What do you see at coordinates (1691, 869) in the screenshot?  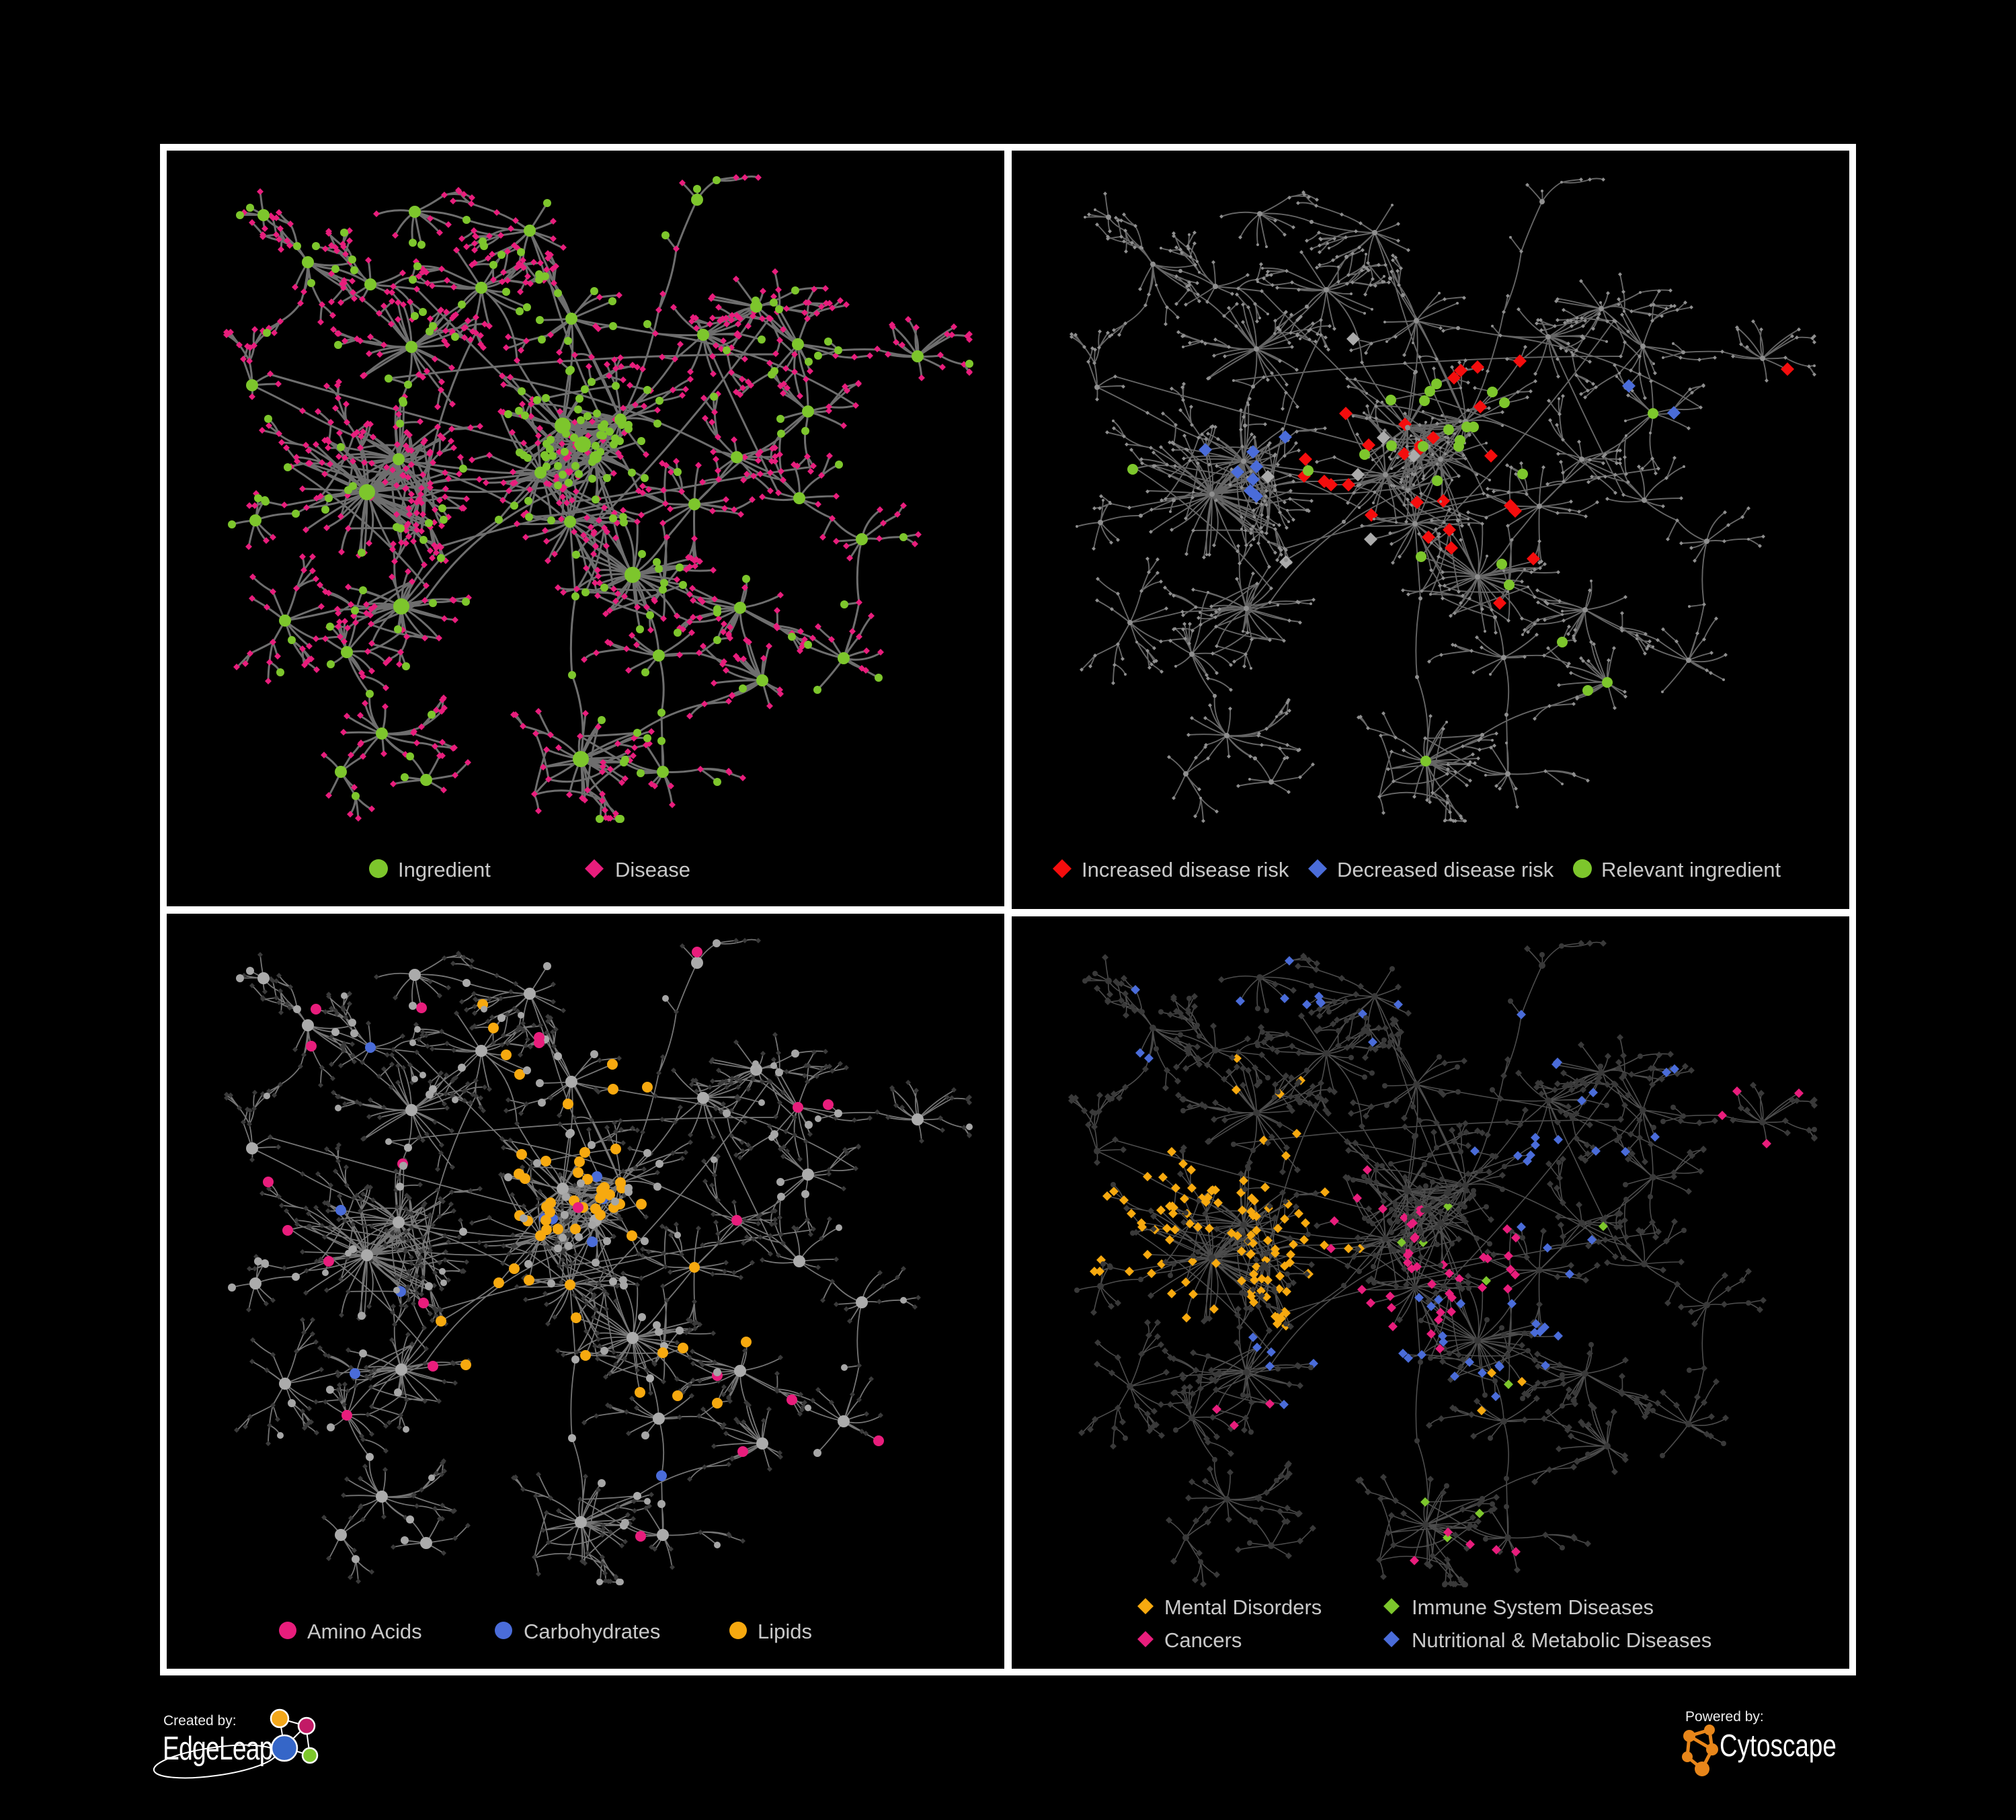 I see `svg-text: Relevant ingredient` at bounding box center [1691, 869].